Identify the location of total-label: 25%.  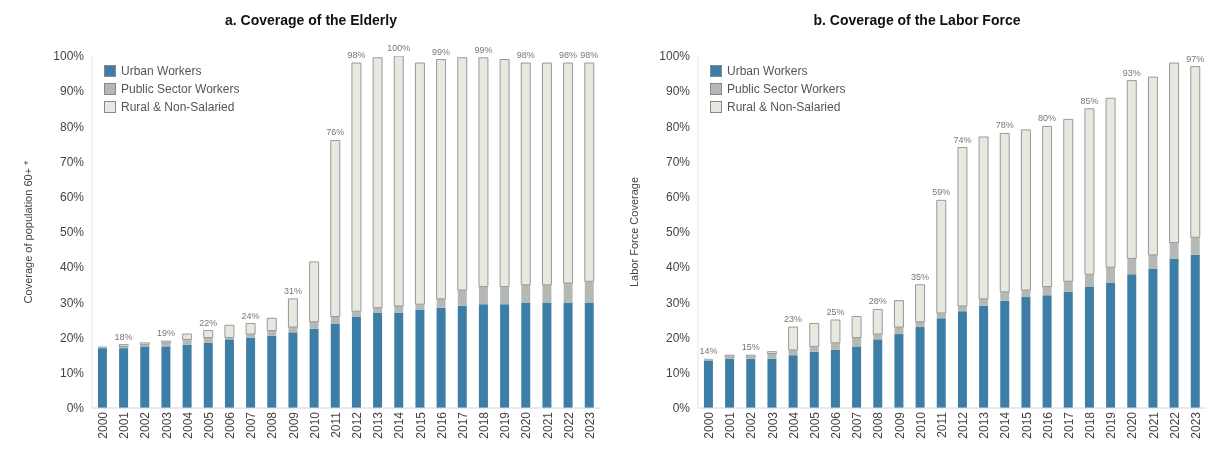
(835, 312).